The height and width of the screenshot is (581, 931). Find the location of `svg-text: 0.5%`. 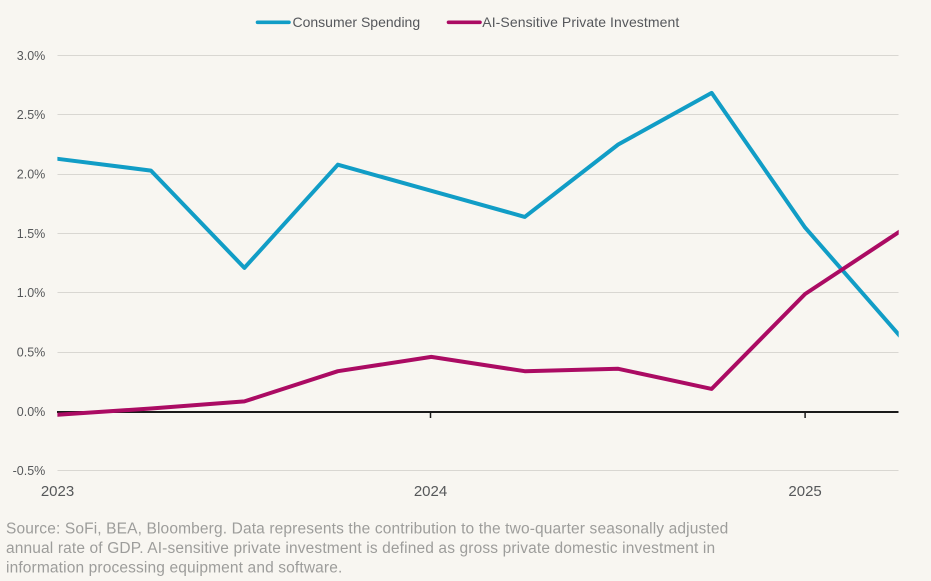

svg-text: 0.5% is located at coordinates (31, 353).